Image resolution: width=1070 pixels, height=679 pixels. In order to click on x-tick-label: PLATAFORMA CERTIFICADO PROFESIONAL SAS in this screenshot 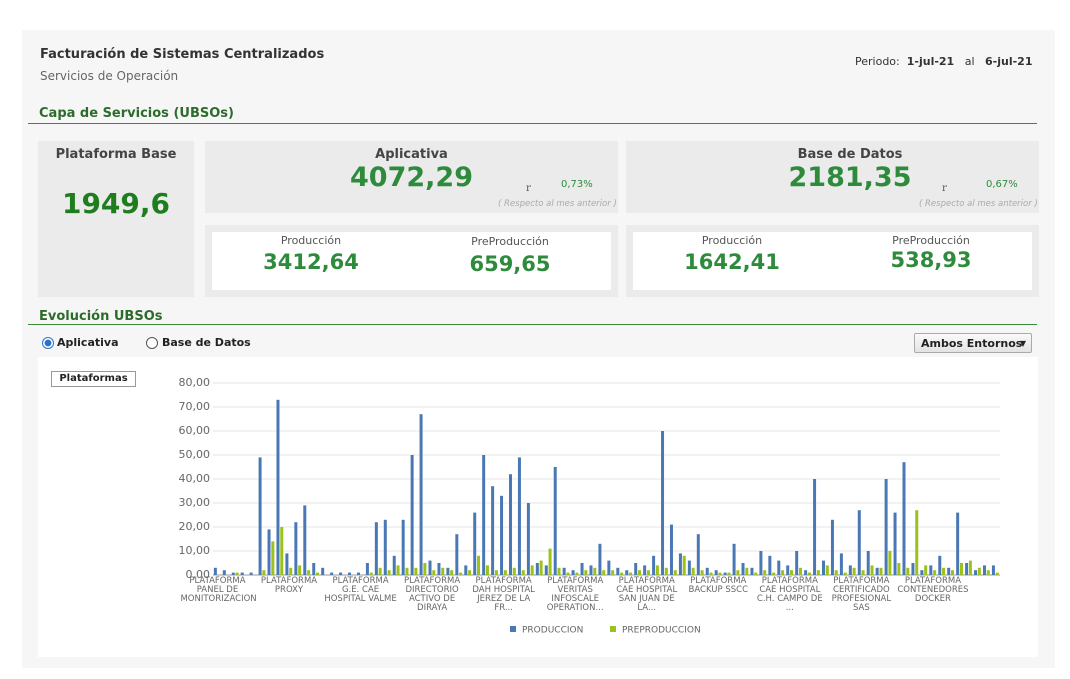, I will do `click(861, 594)`.